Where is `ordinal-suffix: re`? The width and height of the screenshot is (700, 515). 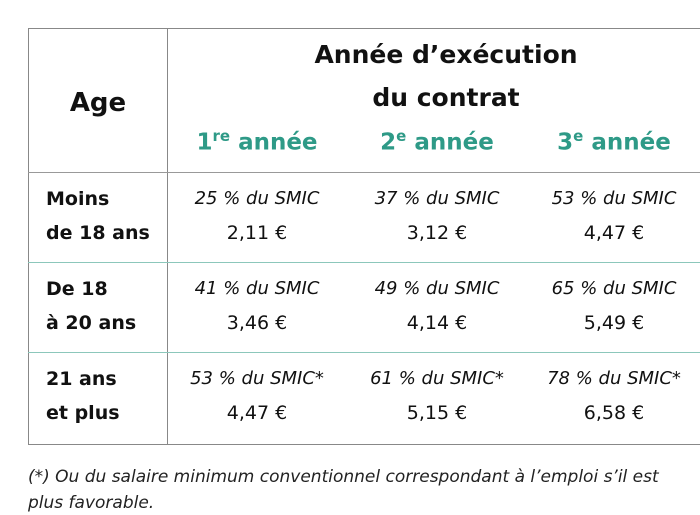
ordinal-suffix: re is located at coordinates (221, 136).